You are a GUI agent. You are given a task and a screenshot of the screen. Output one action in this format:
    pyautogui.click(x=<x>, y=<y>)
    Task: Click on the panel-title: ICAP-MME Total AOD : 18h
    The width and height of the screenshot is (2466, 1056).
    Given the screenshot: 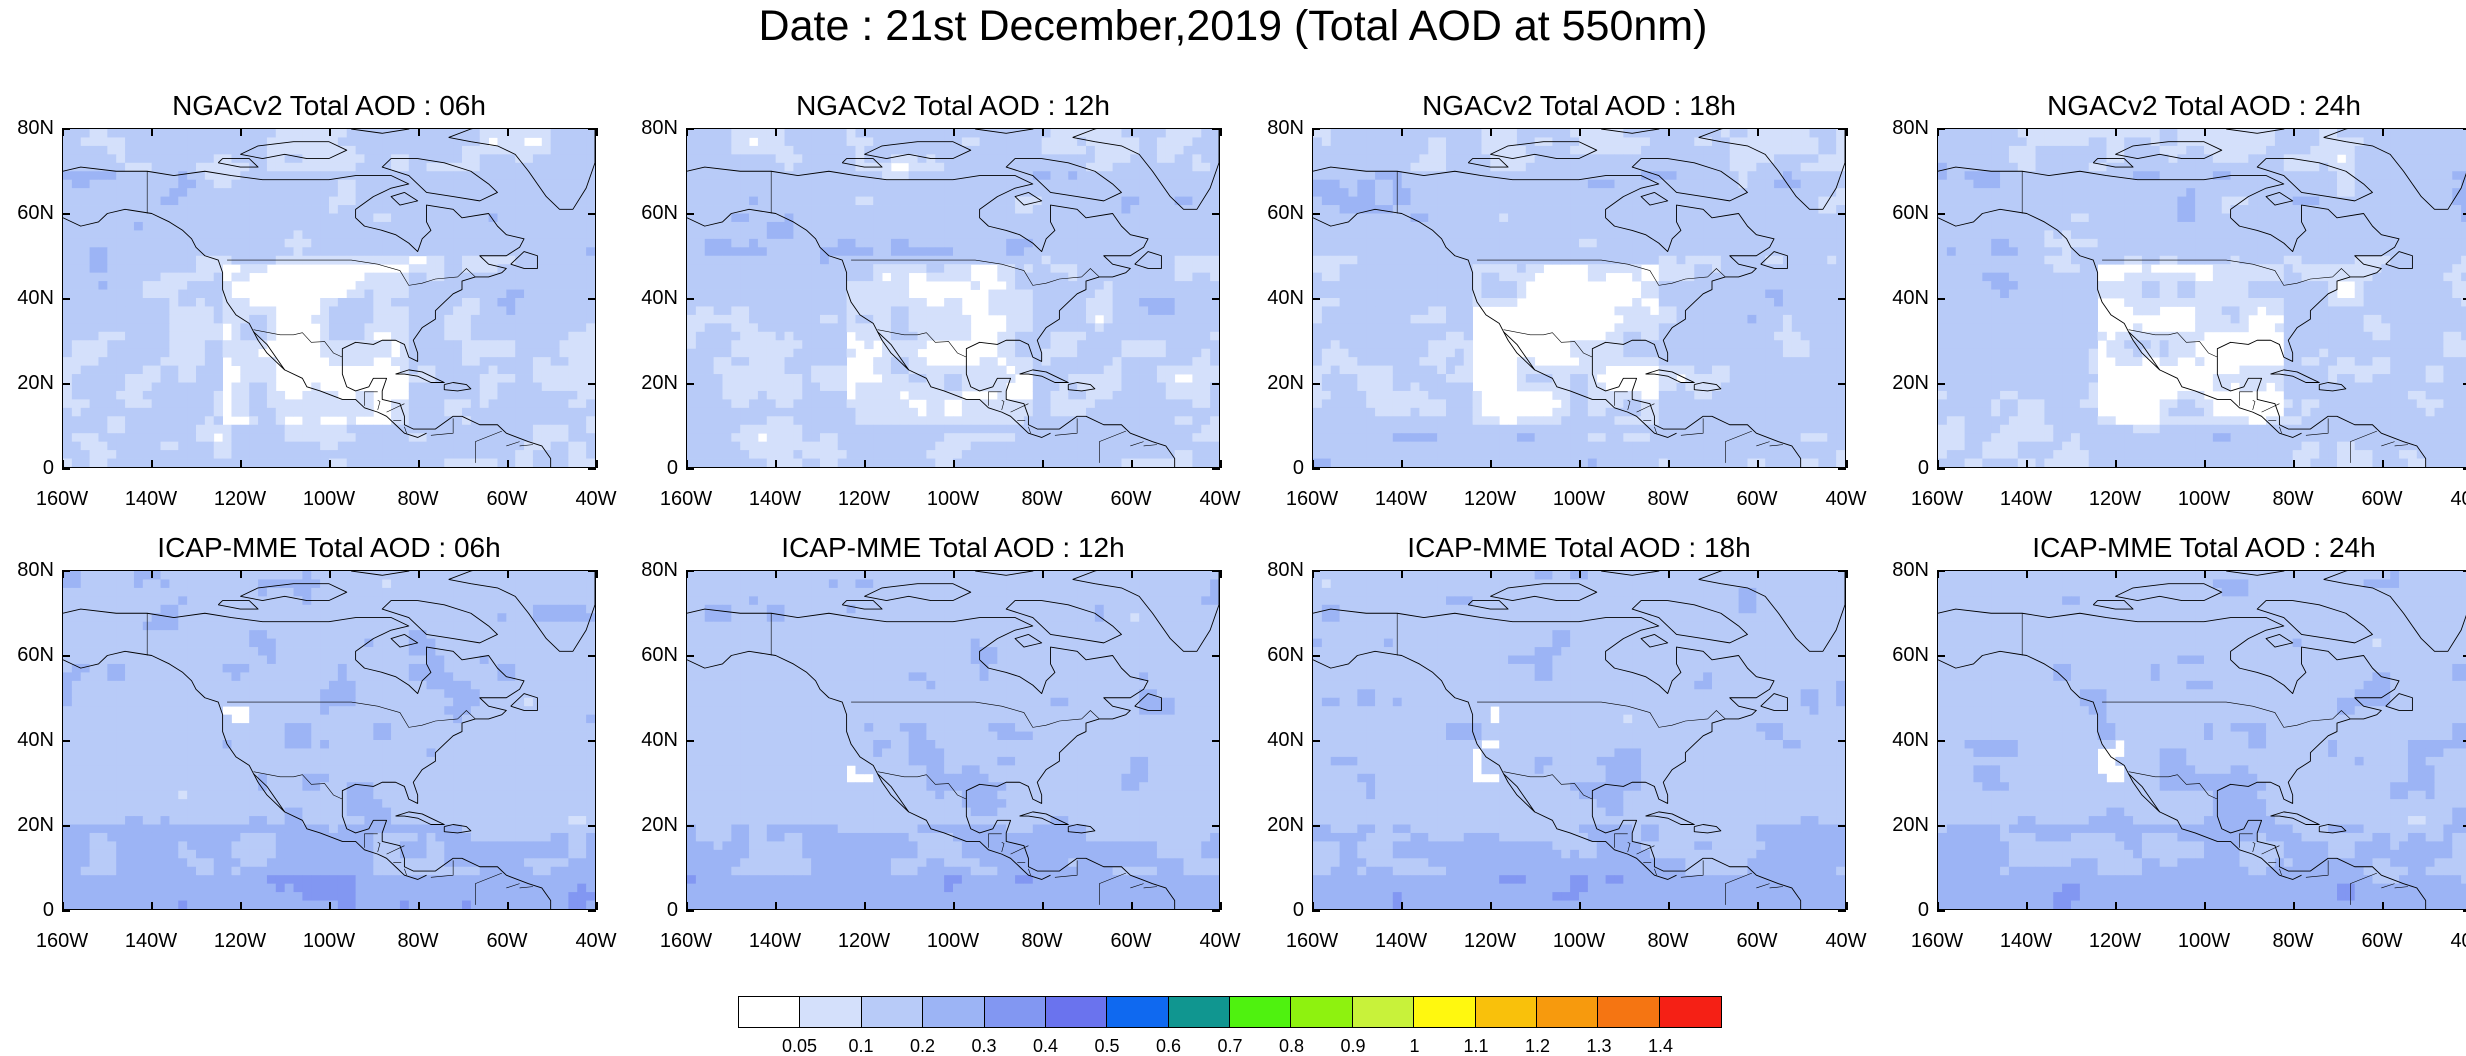 What is the action you would take?
    pyautogui.click(x=1579, y=547)
    